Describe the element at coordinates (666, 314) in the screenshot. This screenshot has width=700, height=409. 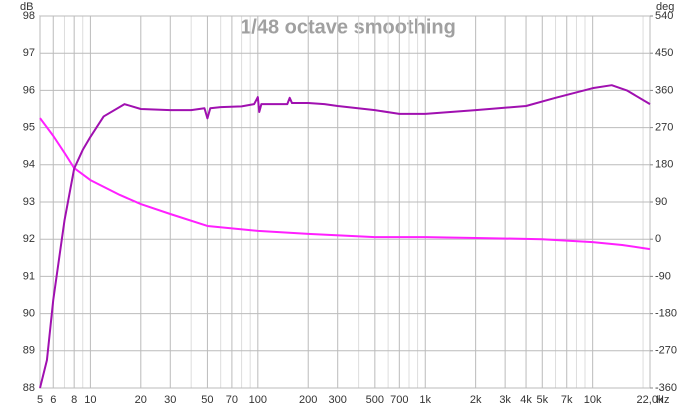
I see `y2-tick-label: -180` at that location.